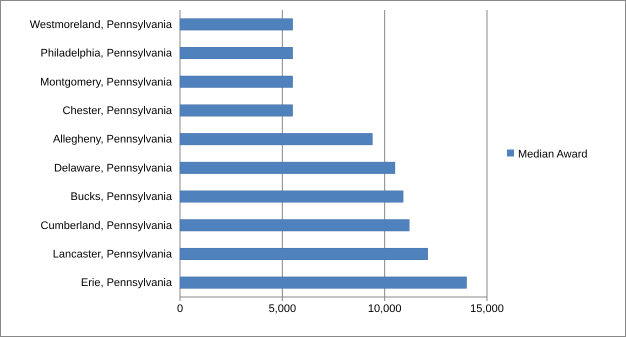  Describe the element at coordinates (117, 110) in the screenshot. I see `y-tick-label: Chester, Pennsylvania` at that location.